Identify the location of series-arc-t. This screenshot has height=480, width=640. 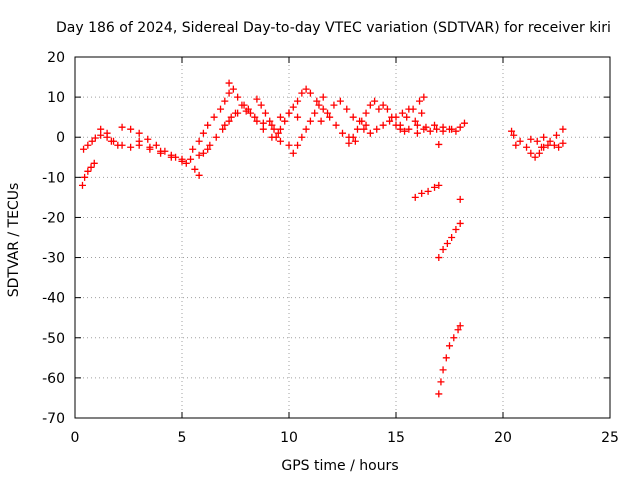
(440, 128).